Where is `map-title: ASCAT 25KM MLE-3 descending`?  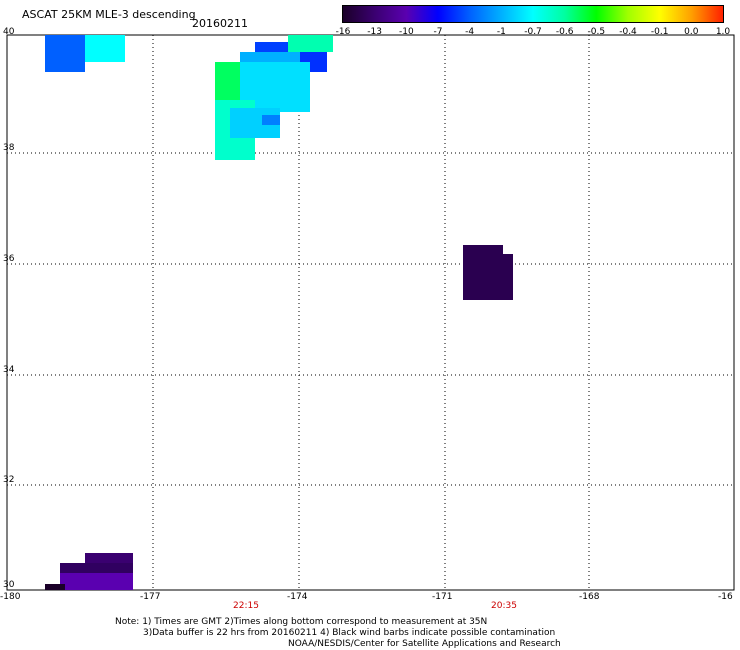
map-title: ASCAT 25KM MLE-3 descending is located at coordinates (109, 14).